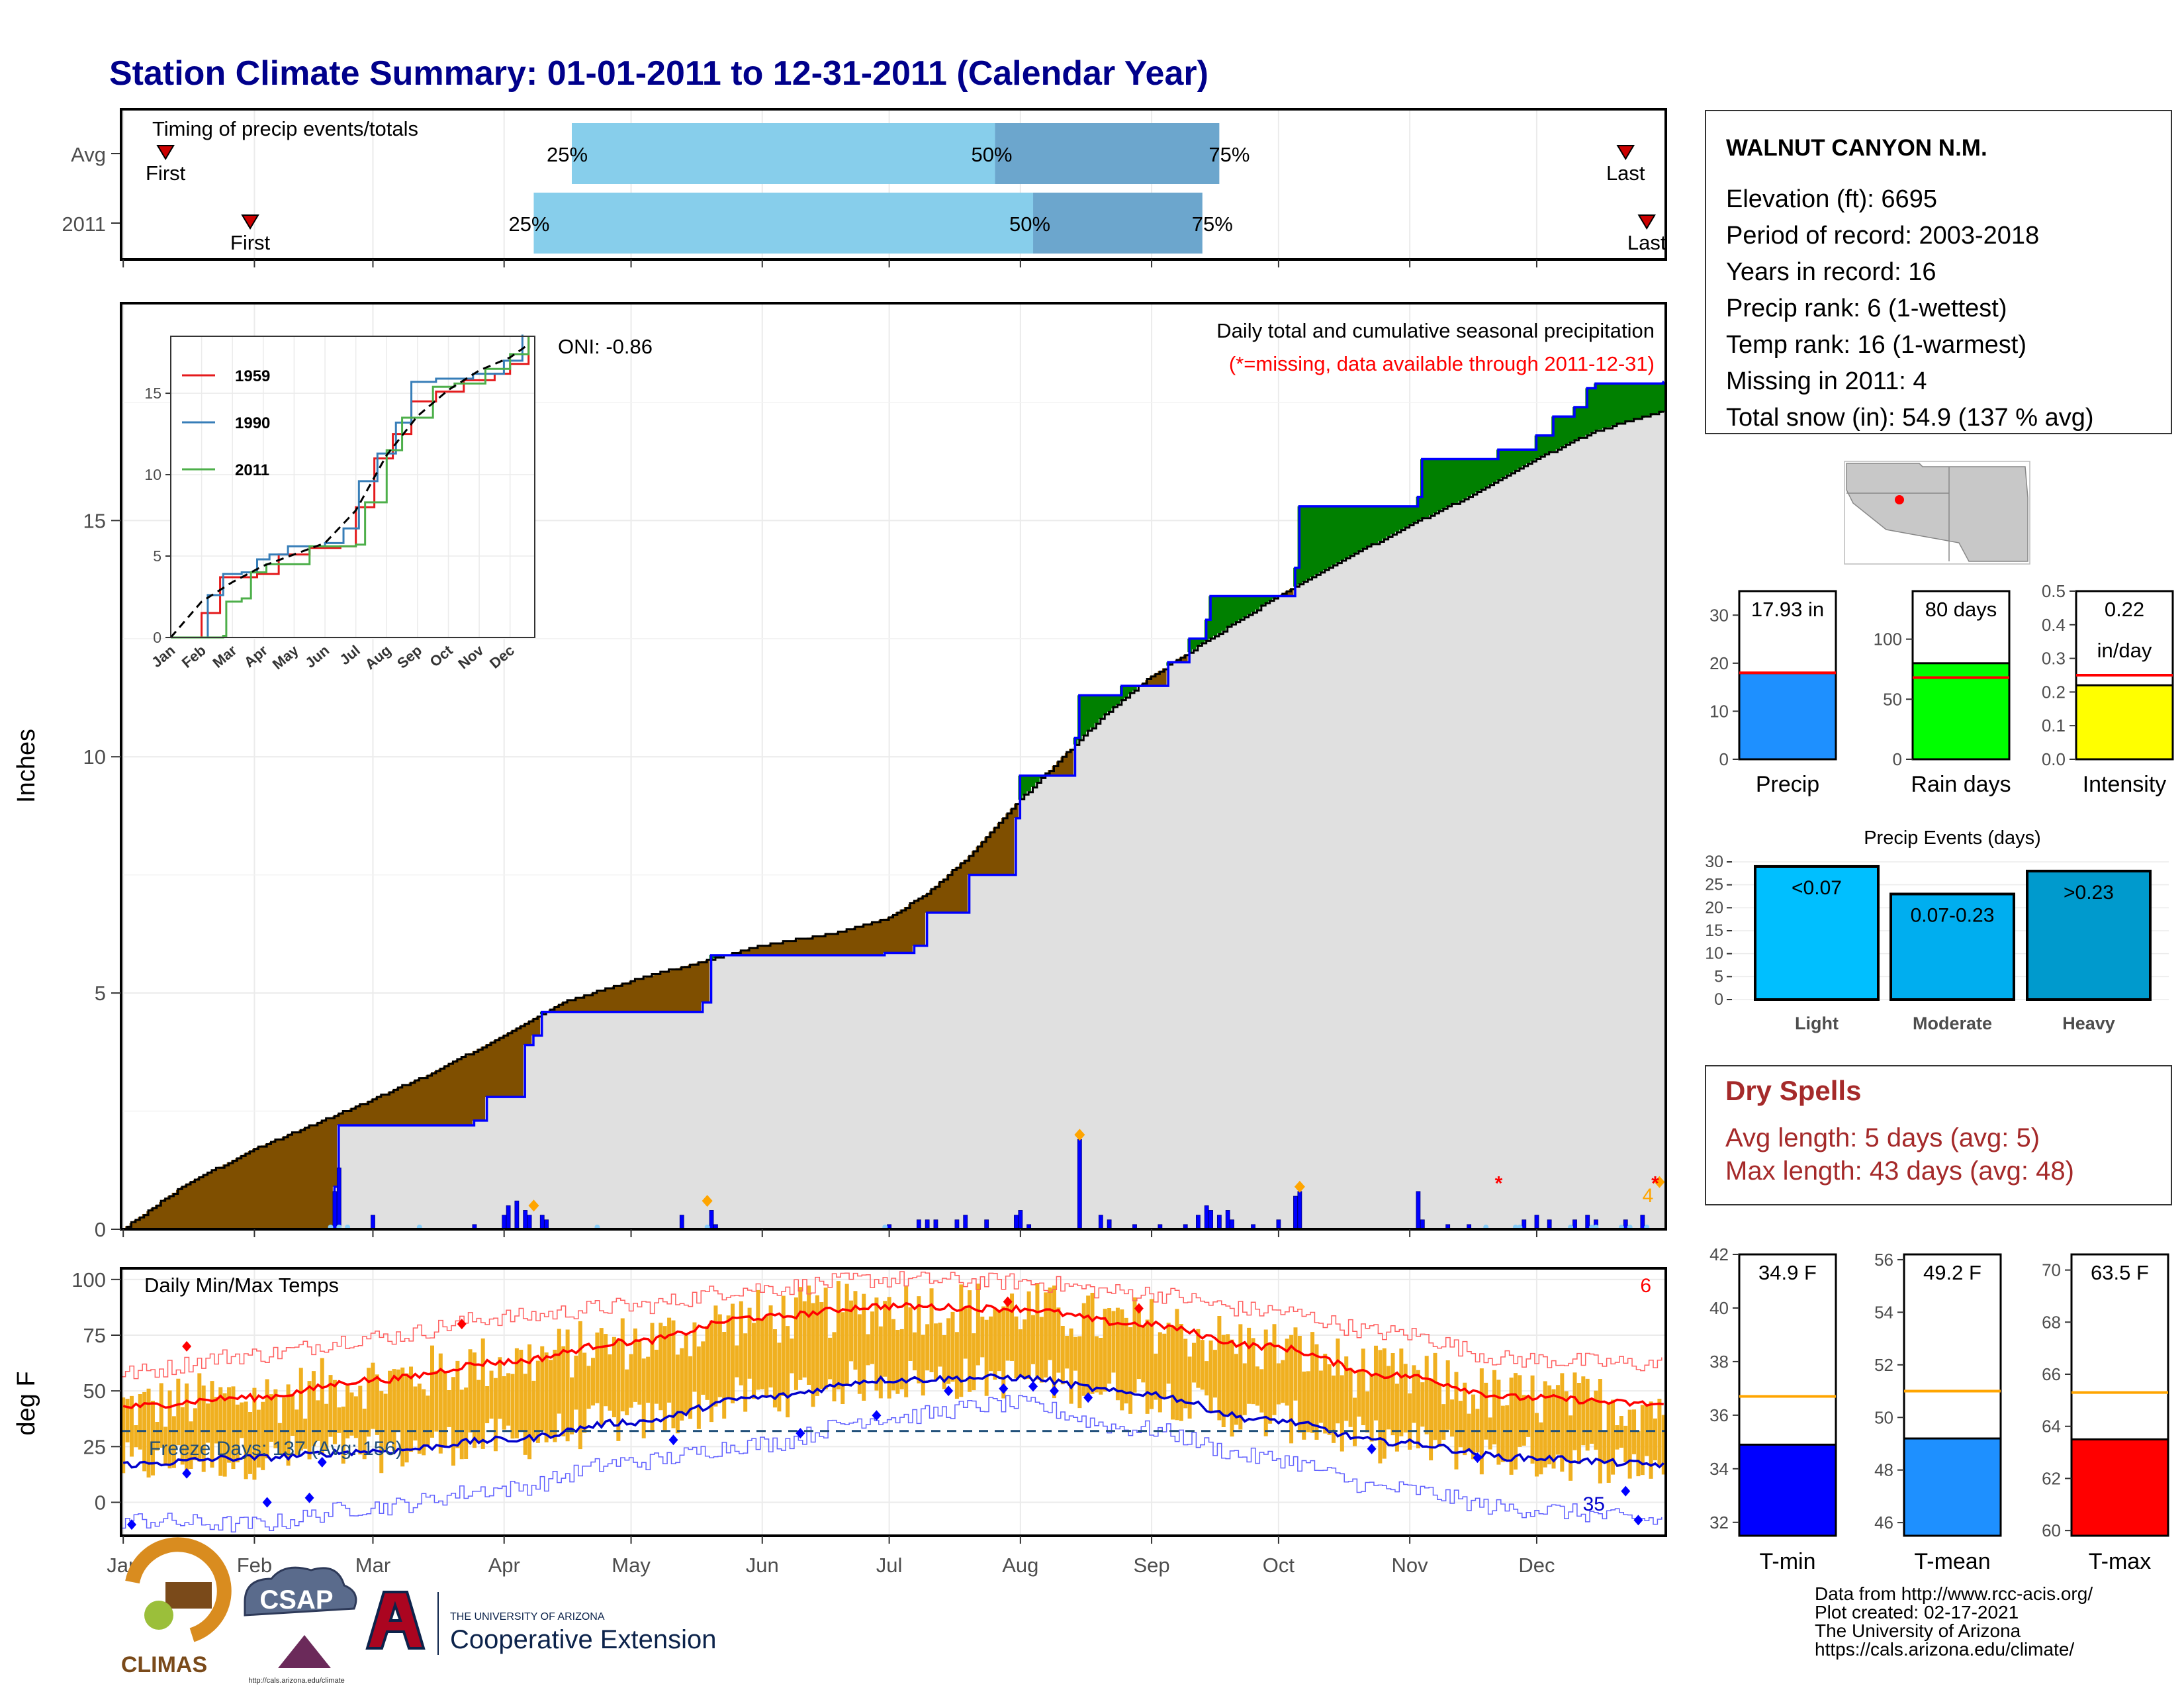  Describe the element at coordinates (1724, 759) in the screenshot. I see `summary-ytick-label: 0` at that location.